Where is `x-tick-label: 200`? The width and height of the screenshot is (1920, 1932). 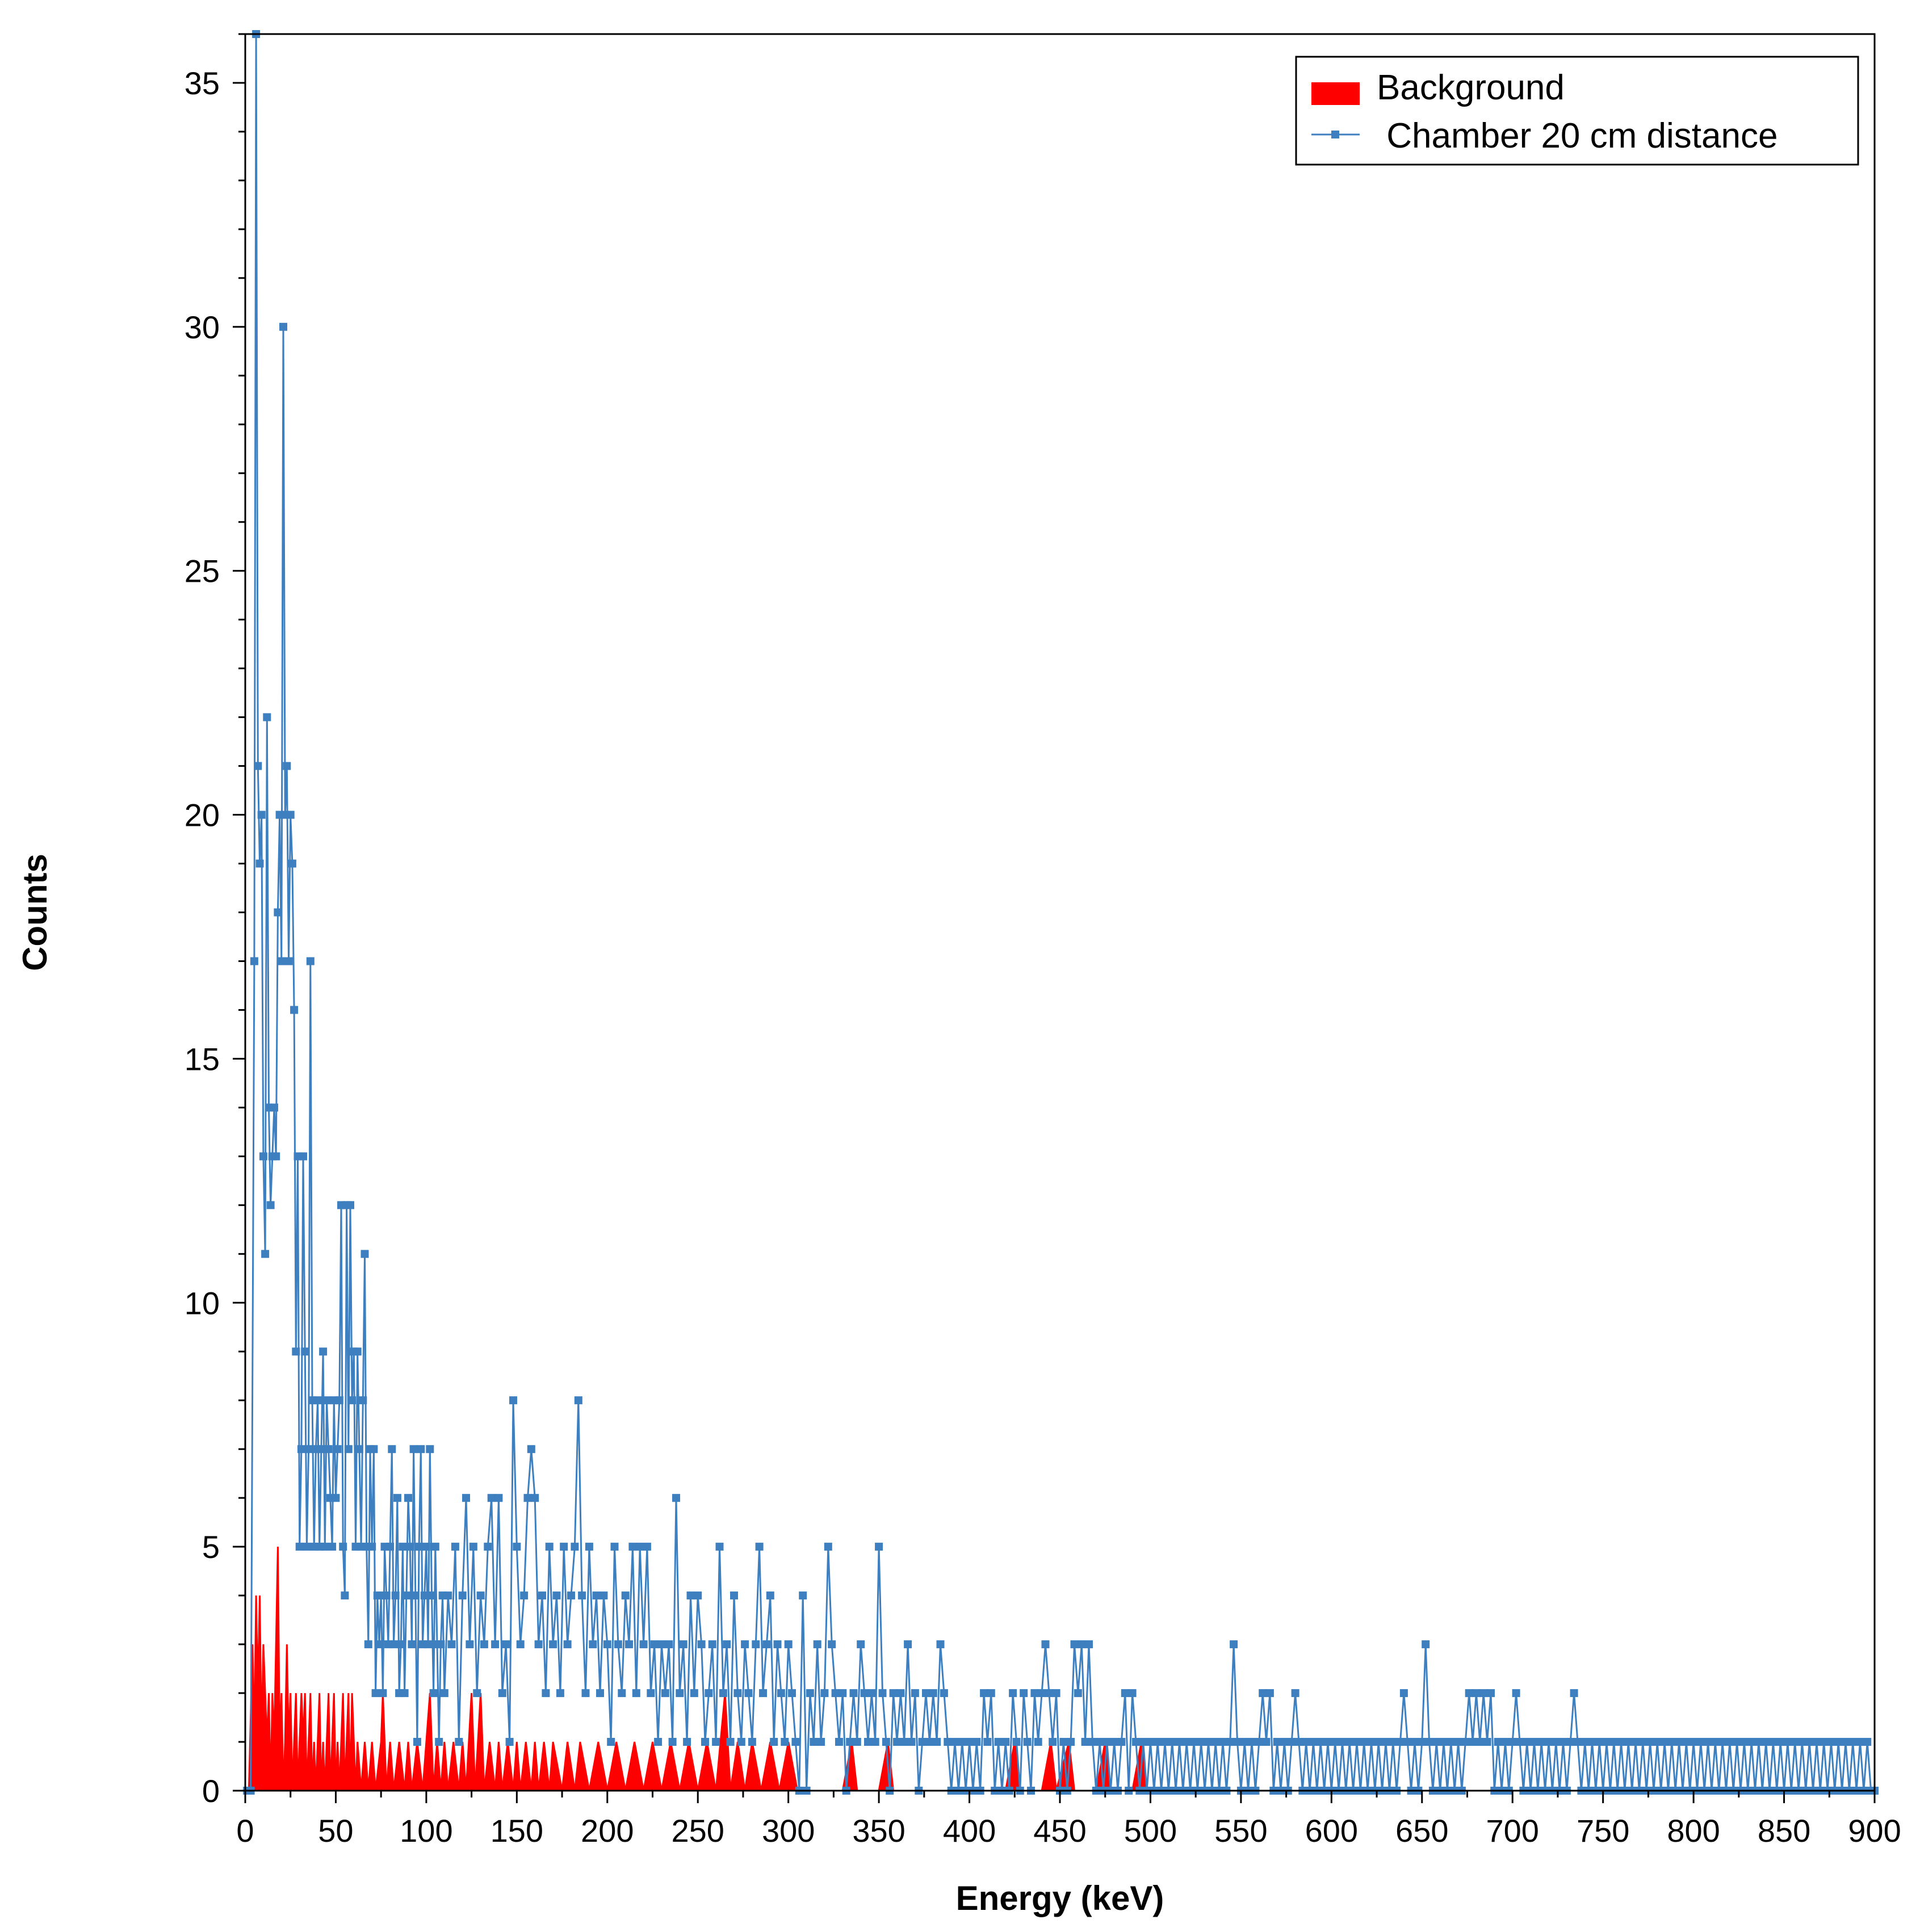 x-tick-label: 200 is located at coordinates (607, 1831).